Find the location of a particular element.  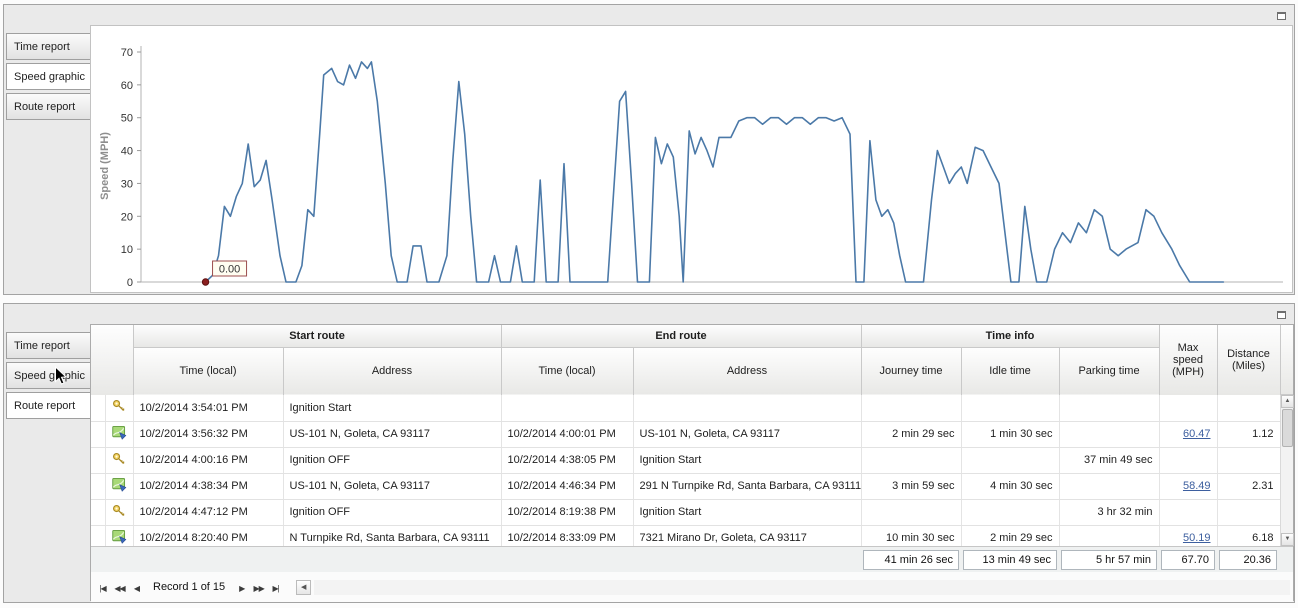

max-speed-cell: 58.49 is located at coordinates (1188, 486).